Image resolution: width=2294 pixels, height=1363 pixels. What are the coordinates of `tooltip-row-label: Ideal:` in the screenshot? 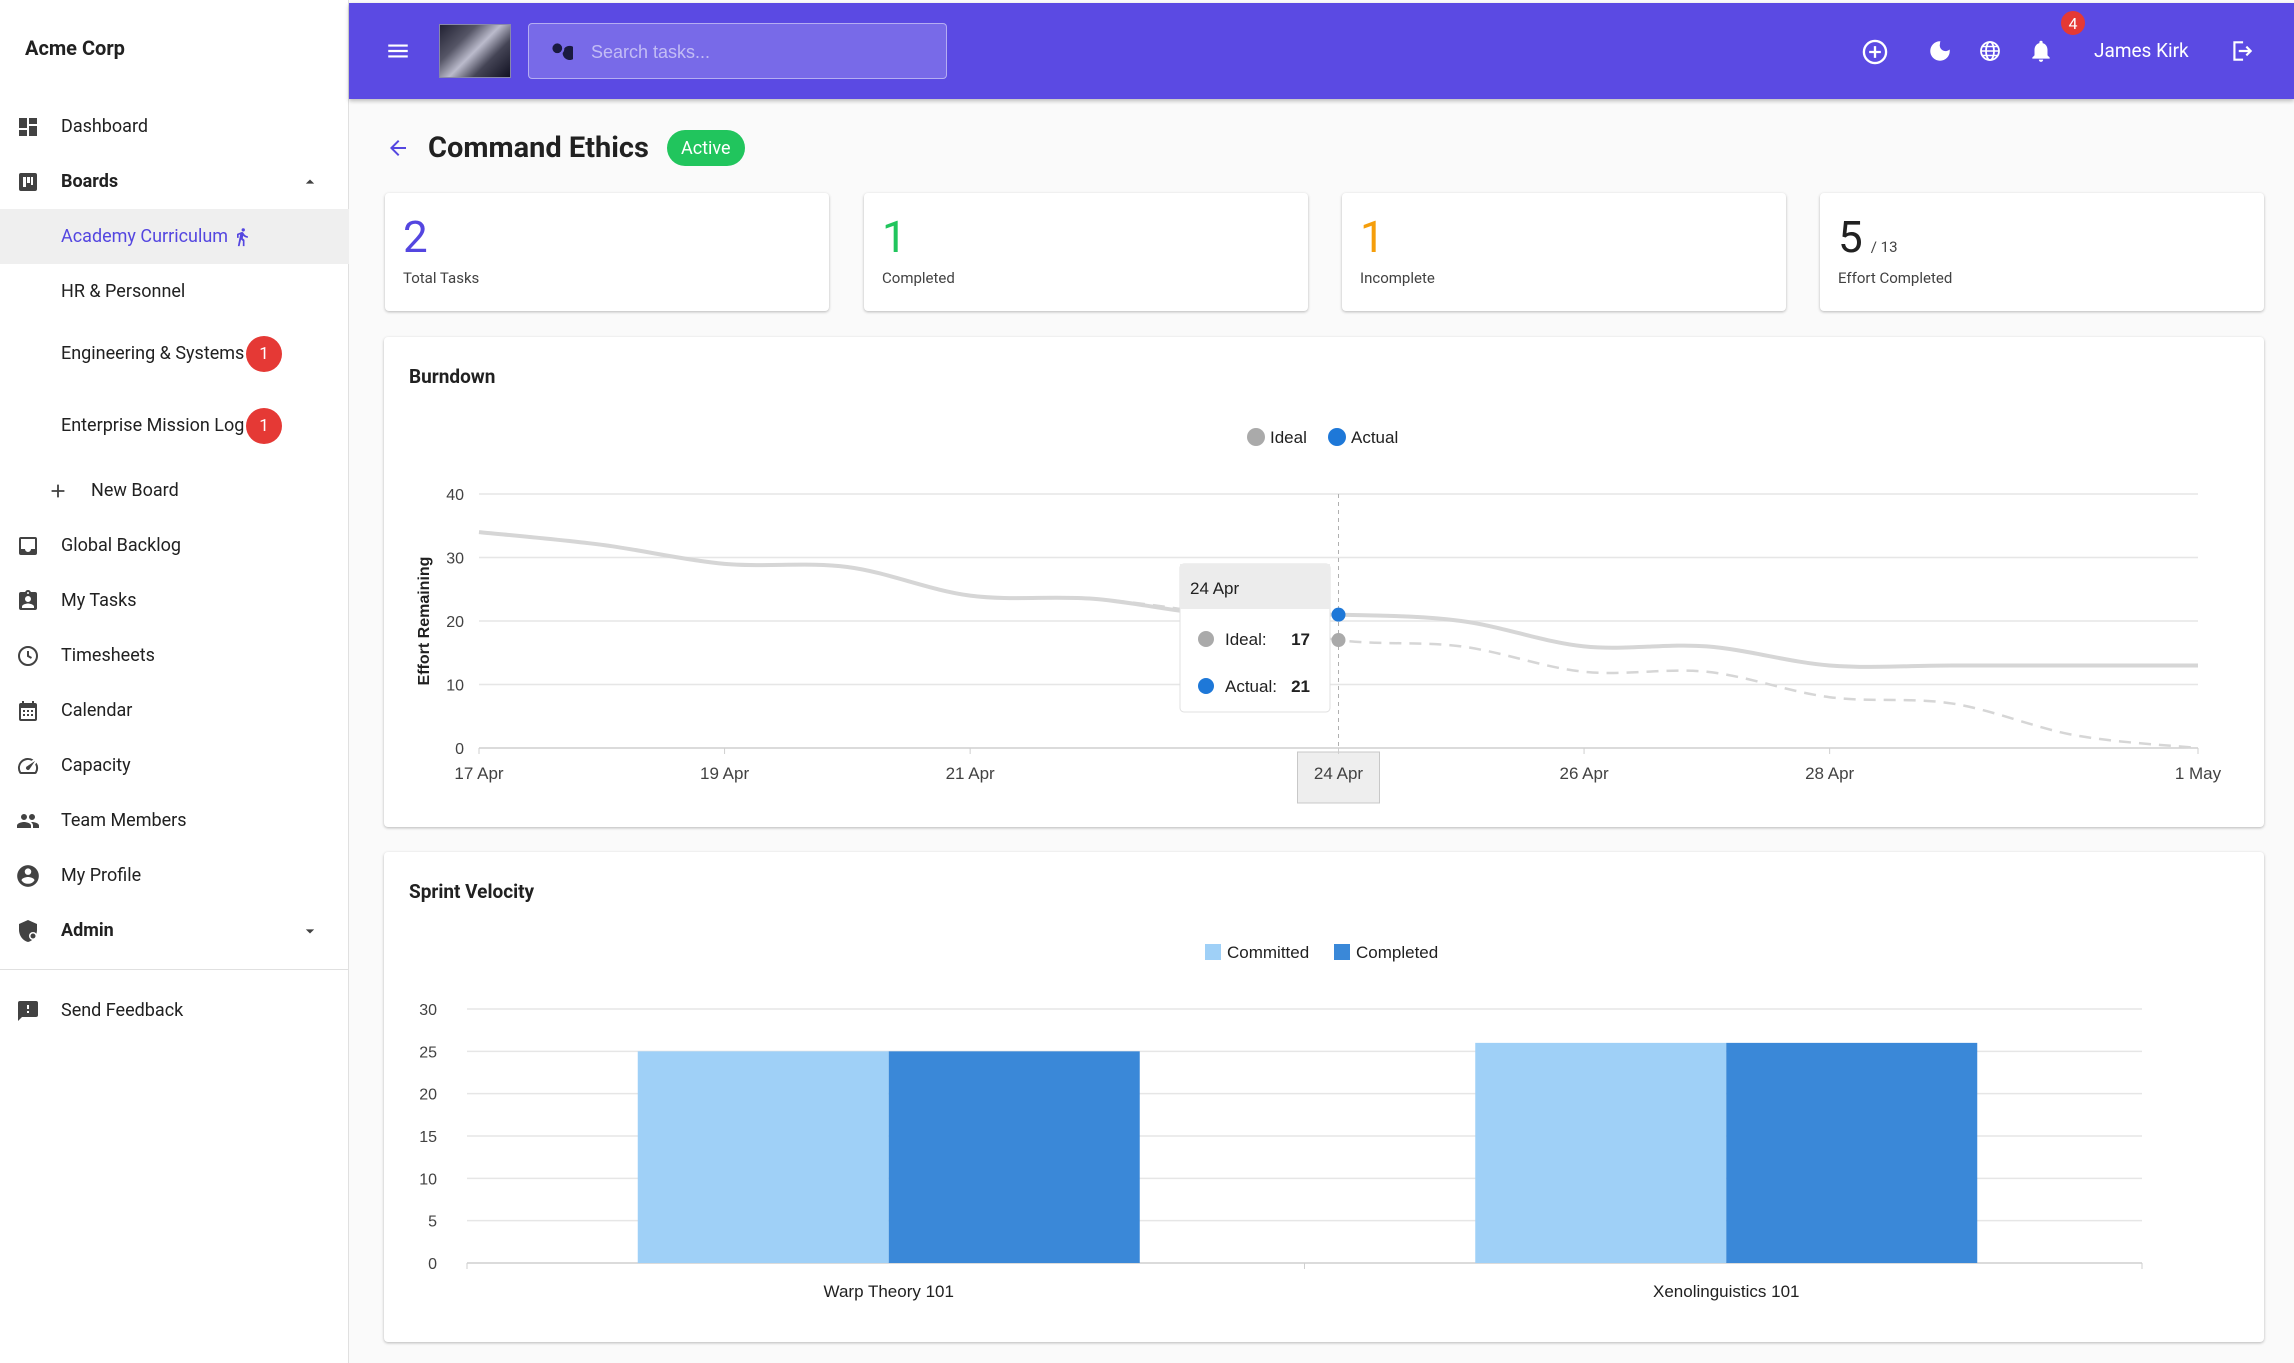 It's located at (1246, 639).